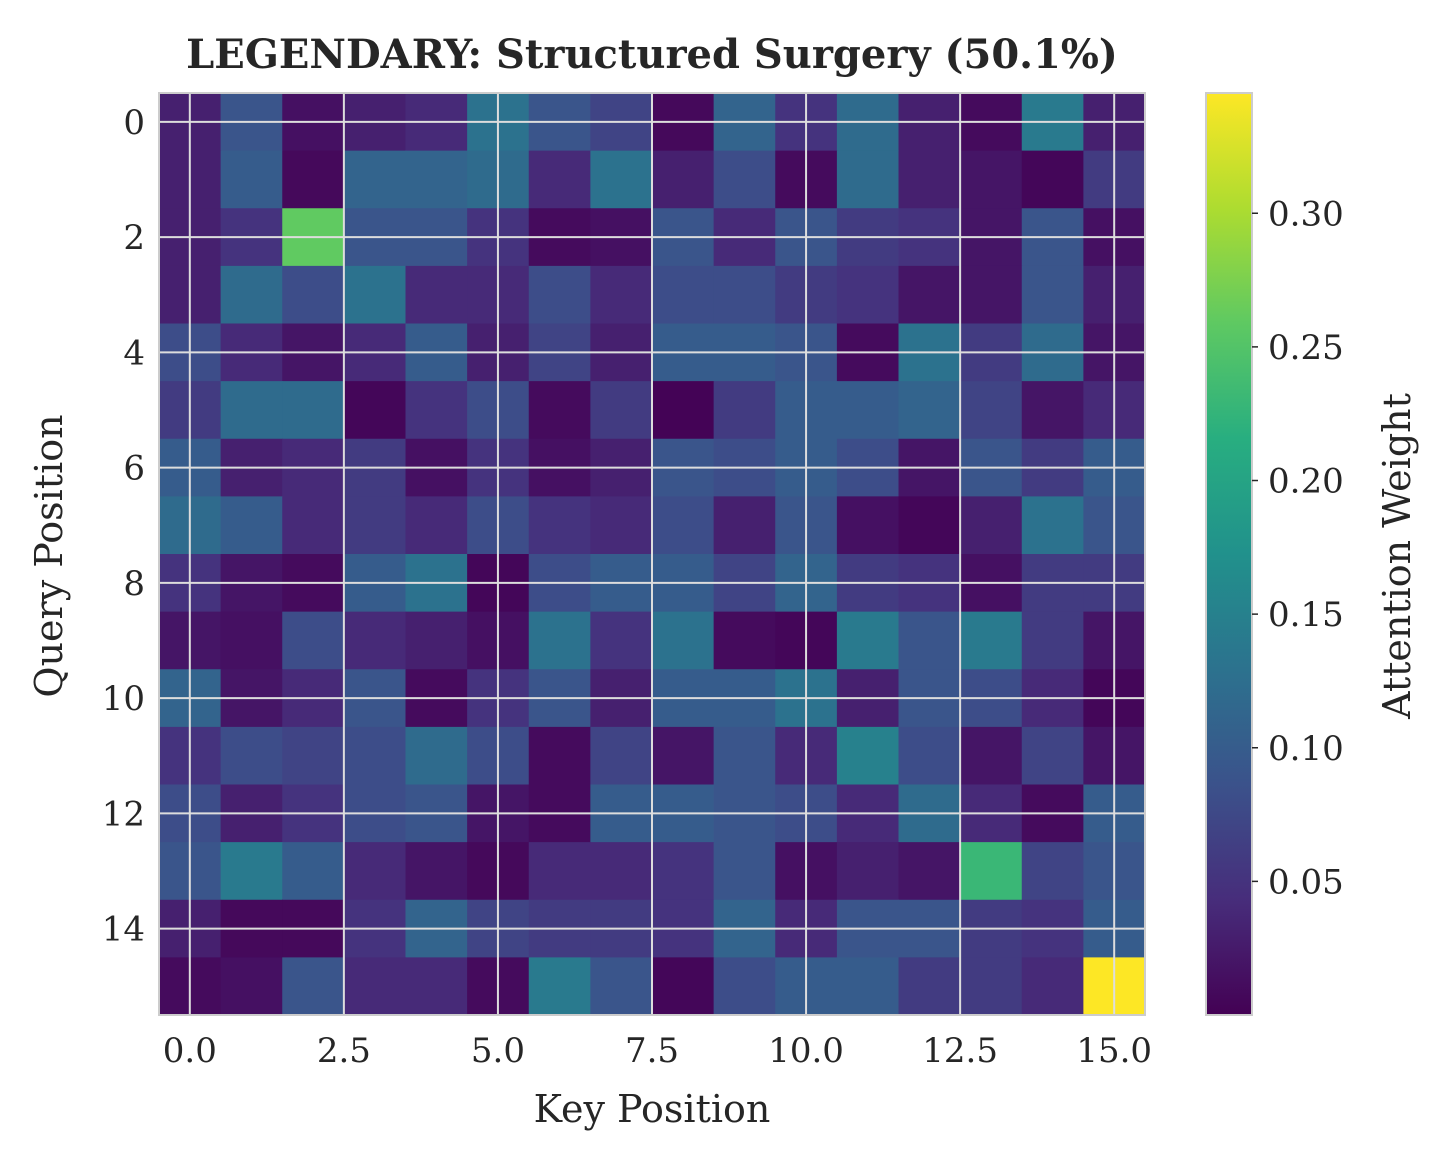 This screenshot has width=1452, height=1164. I want to click on colorbar-tick-label: 0.10, so click(1306, 749).